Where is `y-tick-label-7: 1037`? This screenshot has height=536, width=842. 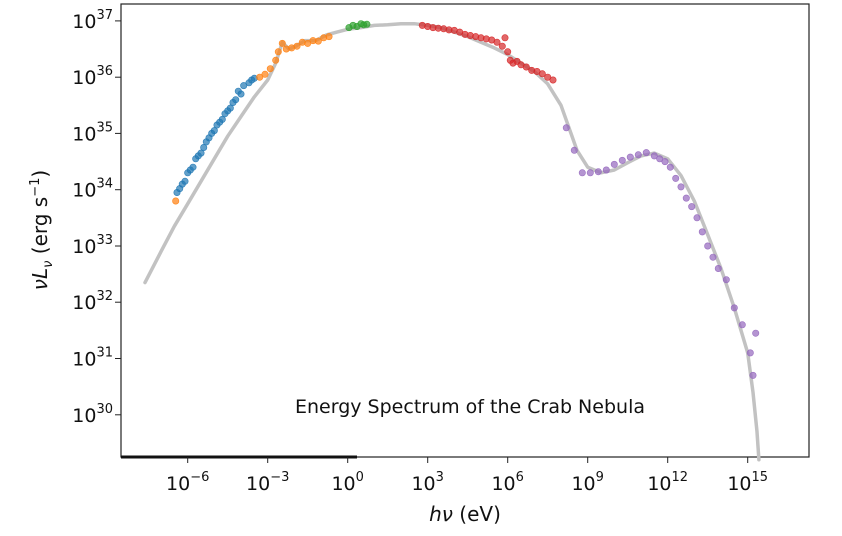 y-tick-label-7: 1037 is located at coordinates (92, 20).